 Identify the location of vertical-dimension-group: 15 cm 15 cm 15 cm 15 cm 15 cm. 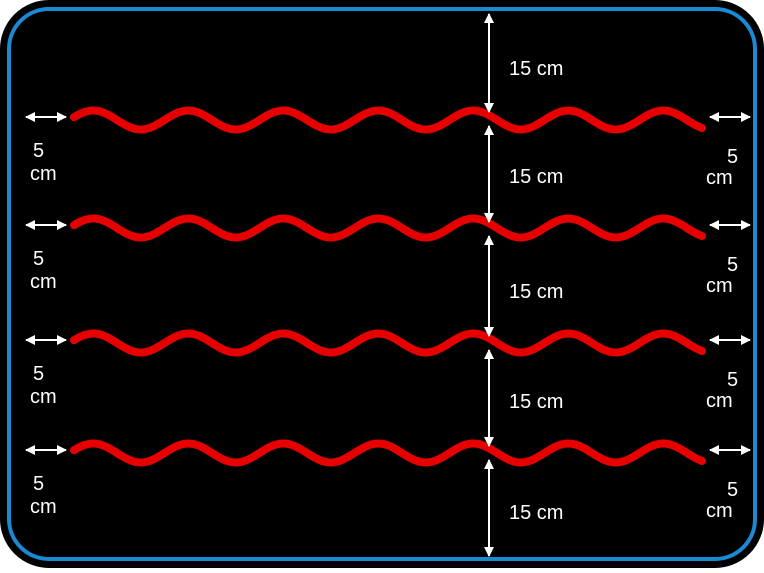
(523, 284).